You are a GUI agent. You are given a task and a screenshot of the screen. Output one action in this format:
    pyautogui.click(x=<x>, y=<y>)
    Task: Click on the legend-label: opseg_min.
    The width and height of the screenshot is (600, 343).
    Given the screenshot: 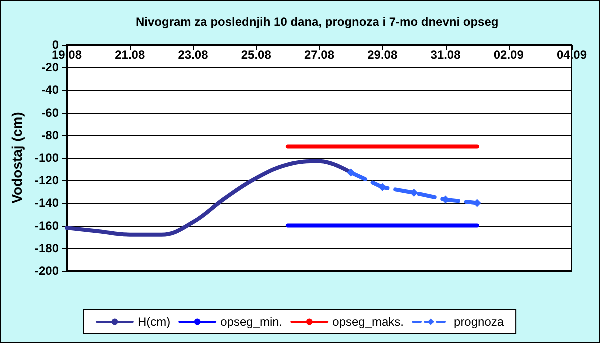 What is the action you would take?
    pyautogui.click(x=251, y=322)
    